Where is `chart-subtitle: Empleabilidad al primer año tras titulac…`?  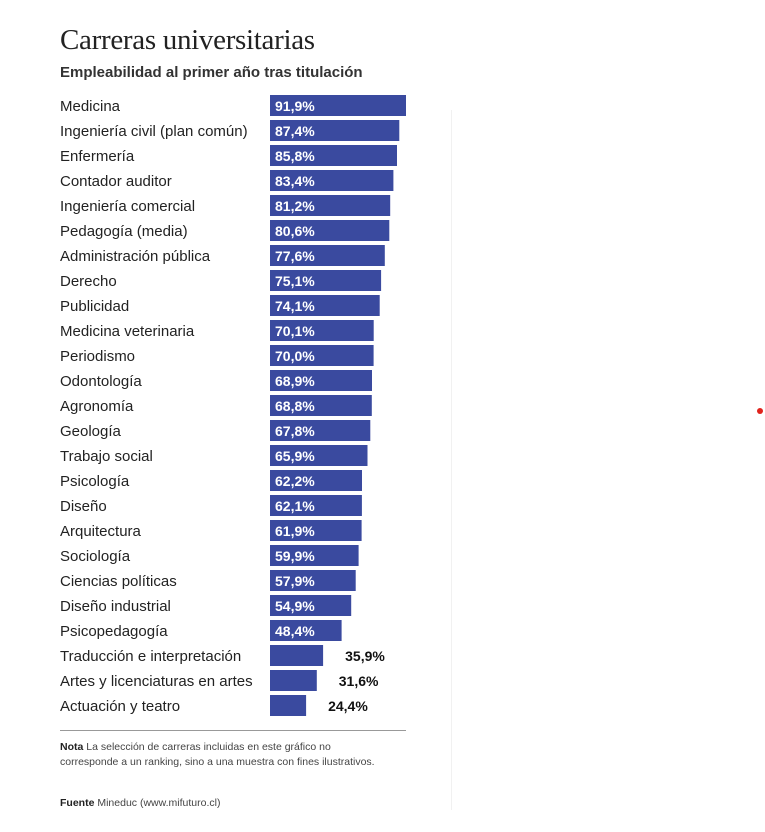
chart-subtitle: Empleabilidad al primer año tras titulac… is located at coordinates (211, 72).